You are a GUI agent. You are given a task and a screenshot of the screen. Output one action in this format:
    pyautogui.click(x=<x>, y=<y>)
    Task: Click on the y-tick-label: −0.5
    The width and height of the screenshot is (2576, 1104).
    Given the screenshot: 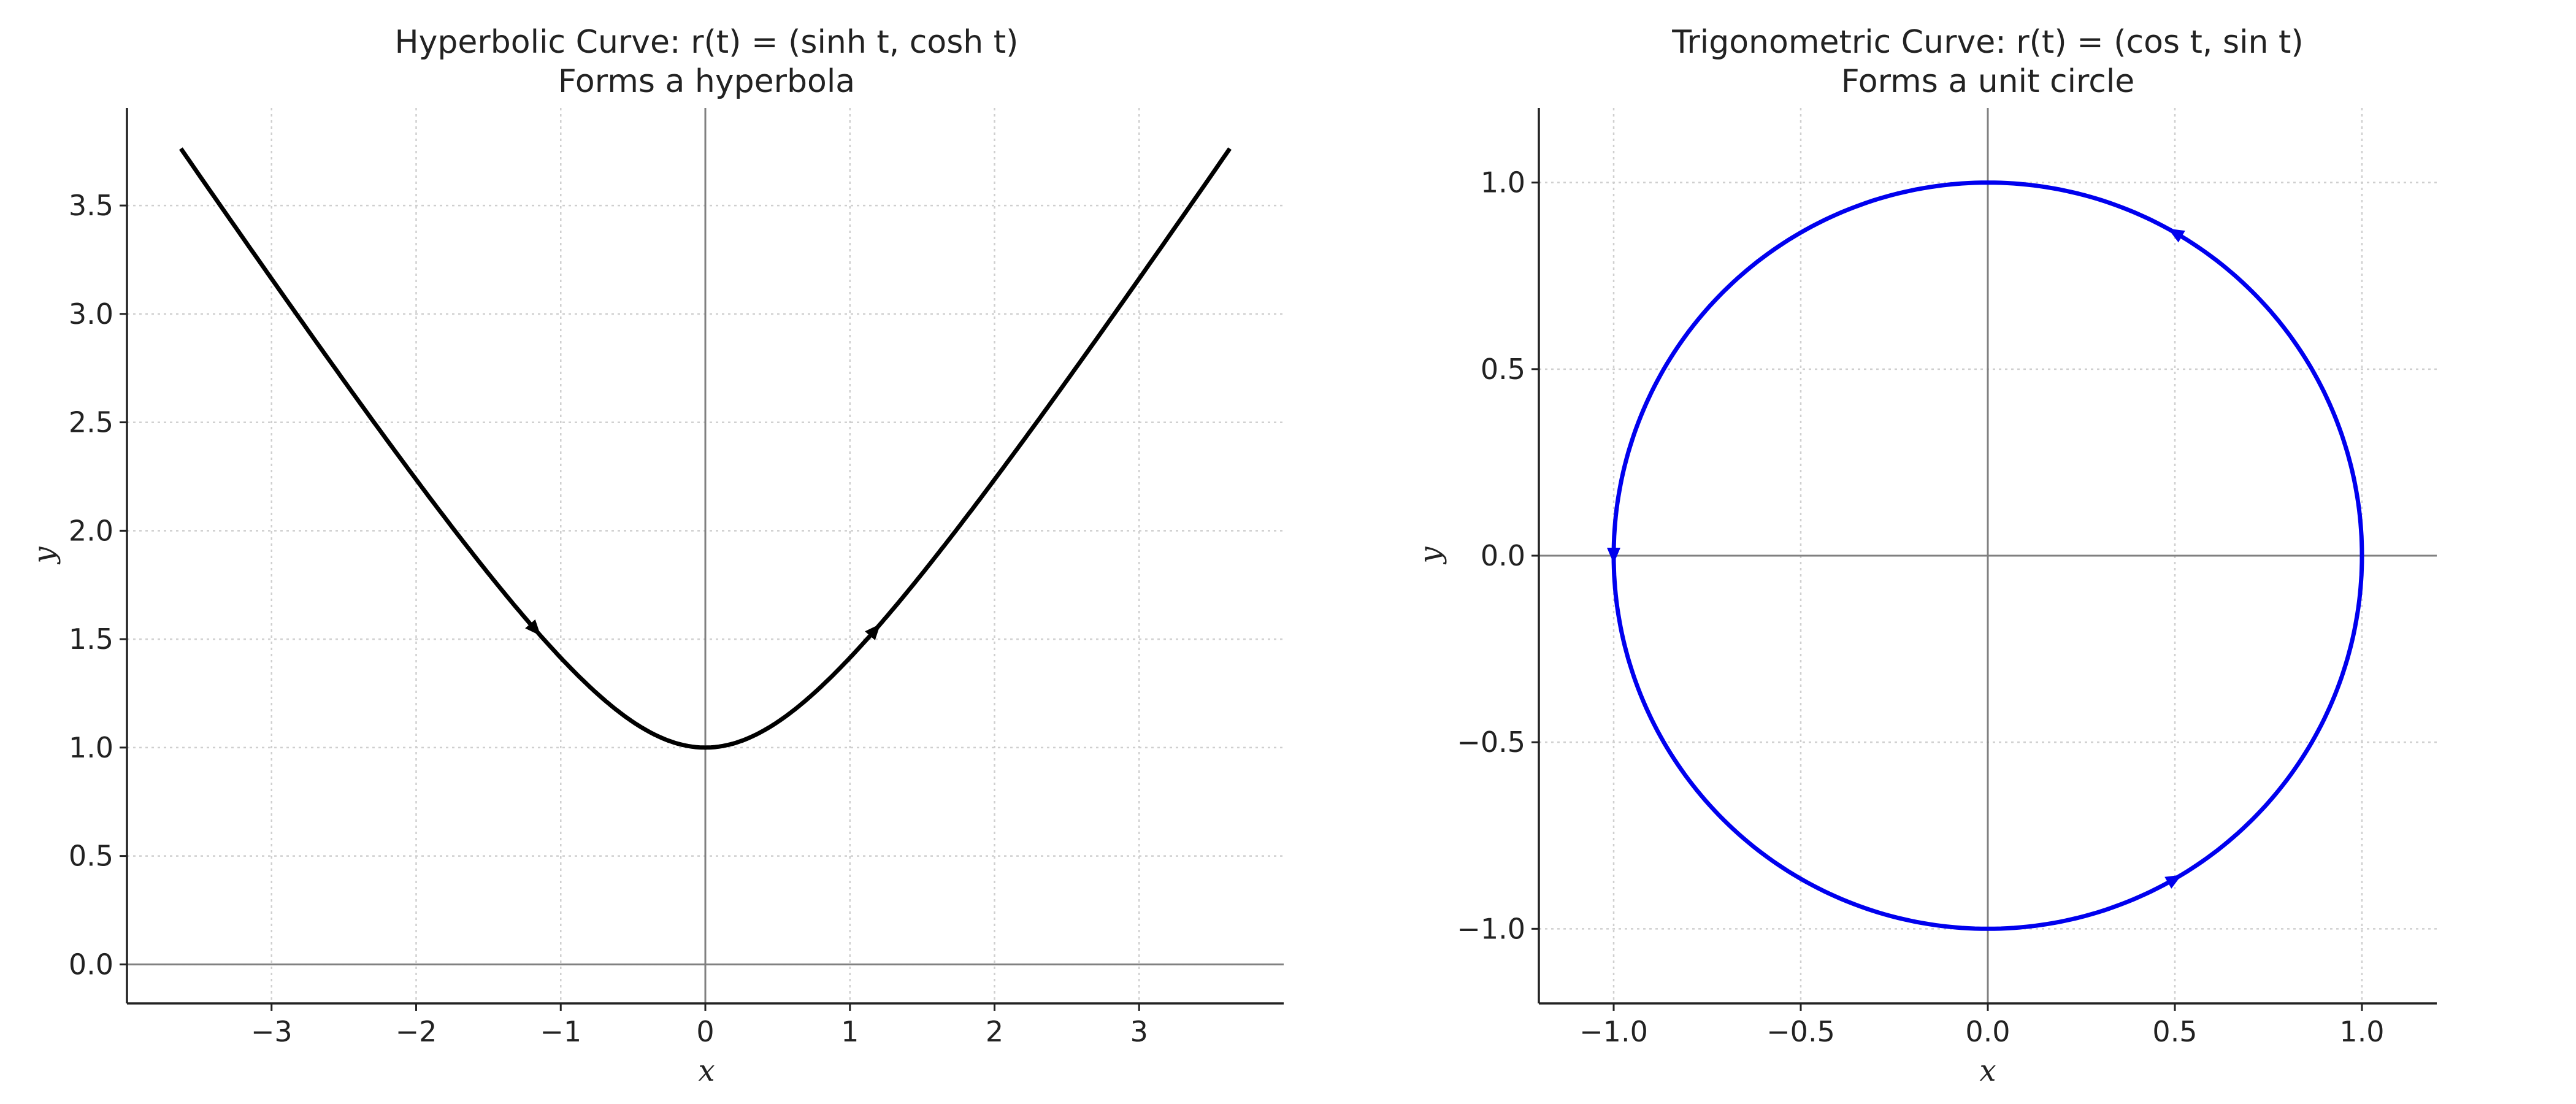 What is the action you would take?
    pyautogui.click(x=1491, y=742)
    